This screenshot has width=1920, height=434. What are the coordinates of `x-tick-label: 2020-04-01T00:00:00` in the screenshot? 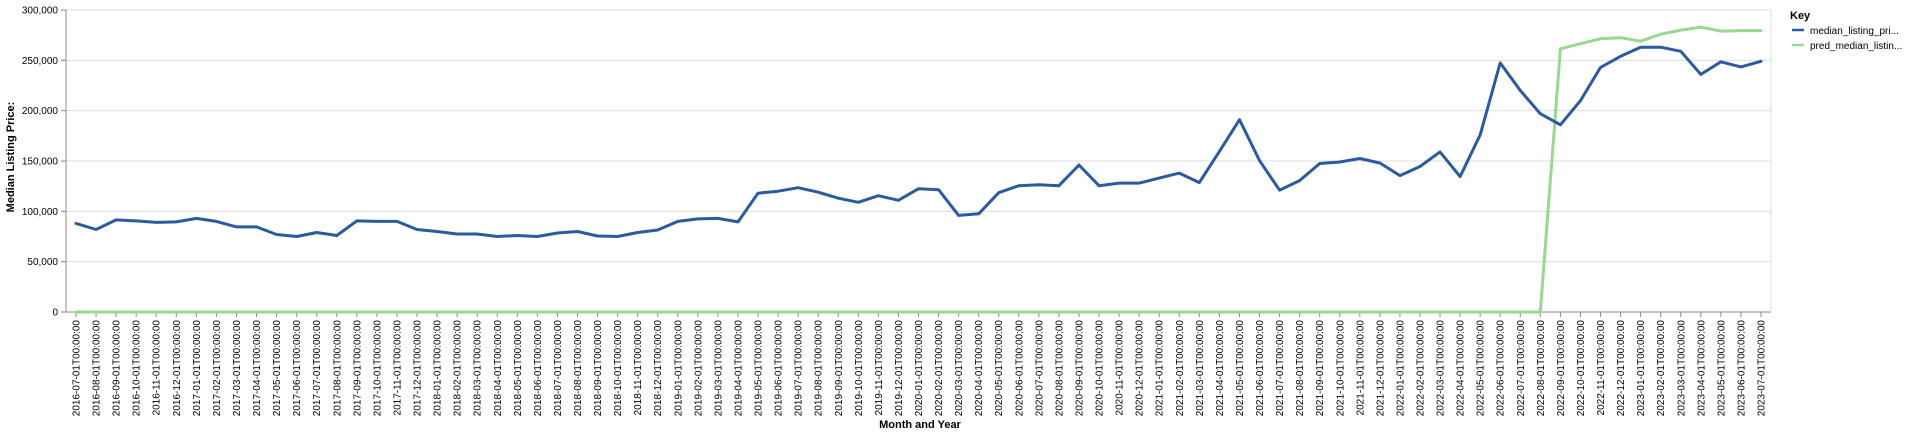 It's located at (979, 368).